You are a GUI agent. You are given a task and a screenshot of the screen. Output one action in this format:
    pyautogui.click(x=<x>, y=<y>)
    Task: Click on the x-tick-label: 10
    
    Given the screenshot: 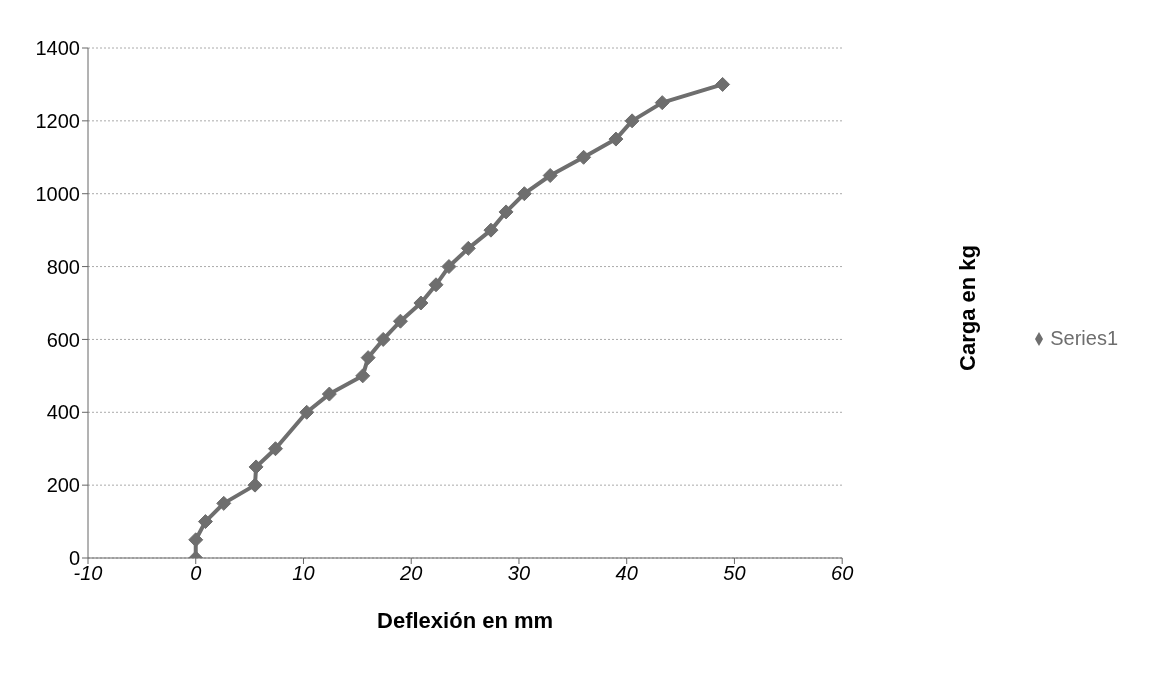 What is the action you would take?
    pyautogui.click(x=303, y=573)
    